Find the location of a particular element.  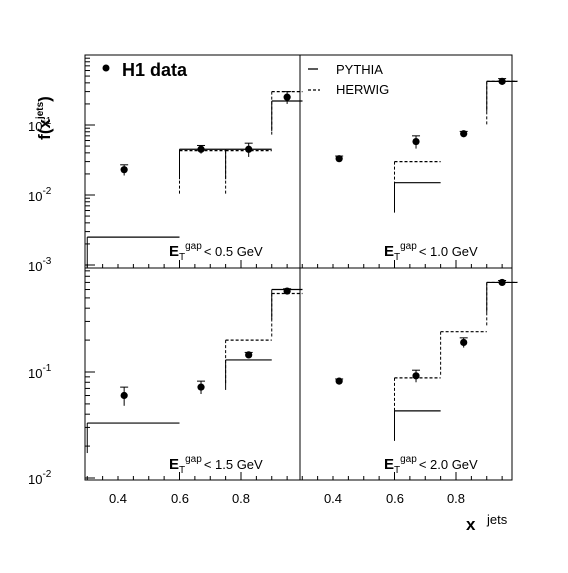

y-tick-label-top-0: 10⁻¹ is located at coordinates (40, 125).